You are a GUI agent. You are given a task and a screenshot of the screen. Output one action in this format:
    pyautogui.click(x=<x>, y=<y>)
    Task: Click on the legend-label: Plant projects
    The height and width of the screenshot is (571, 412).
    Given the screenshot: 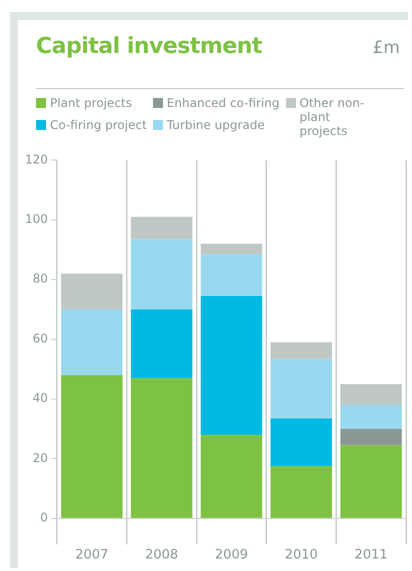 What is the action you would take?
    pyautogui.click(x=91, y=103)
    